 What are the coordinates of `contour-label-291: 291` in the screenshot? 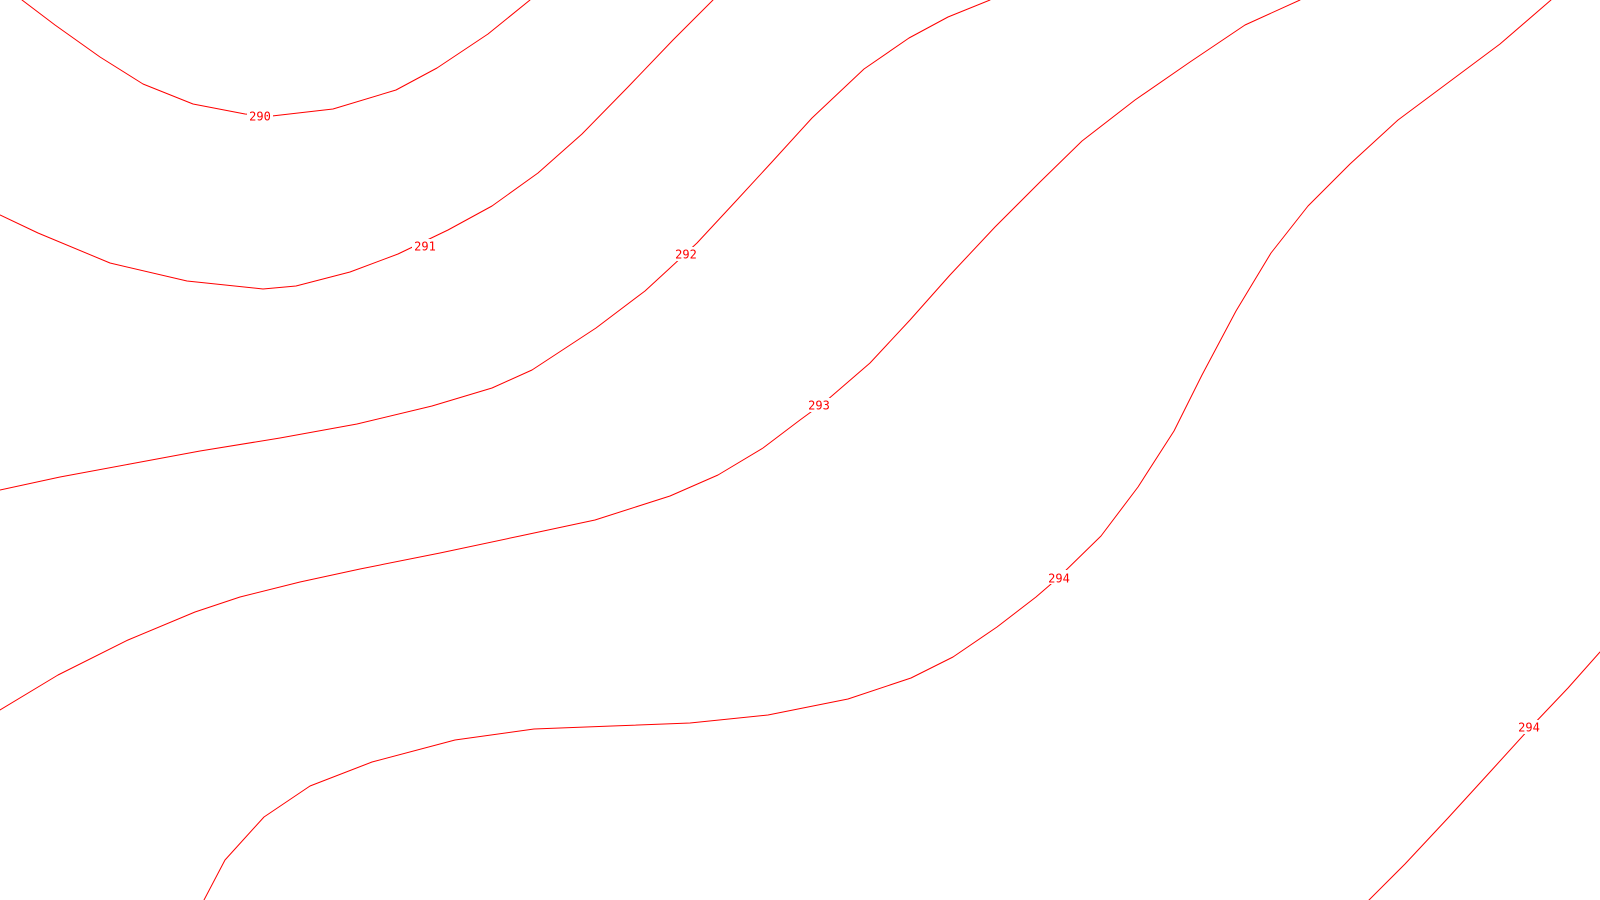 It's located at (425, 247).